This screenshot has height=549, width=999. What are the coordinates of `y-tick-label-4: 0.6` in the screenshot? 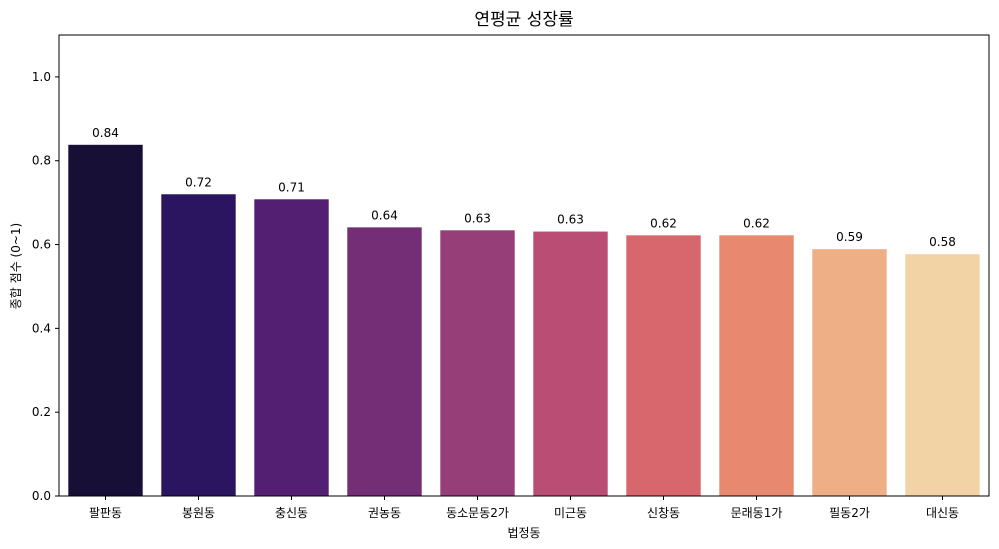 It's located at (41, 245).